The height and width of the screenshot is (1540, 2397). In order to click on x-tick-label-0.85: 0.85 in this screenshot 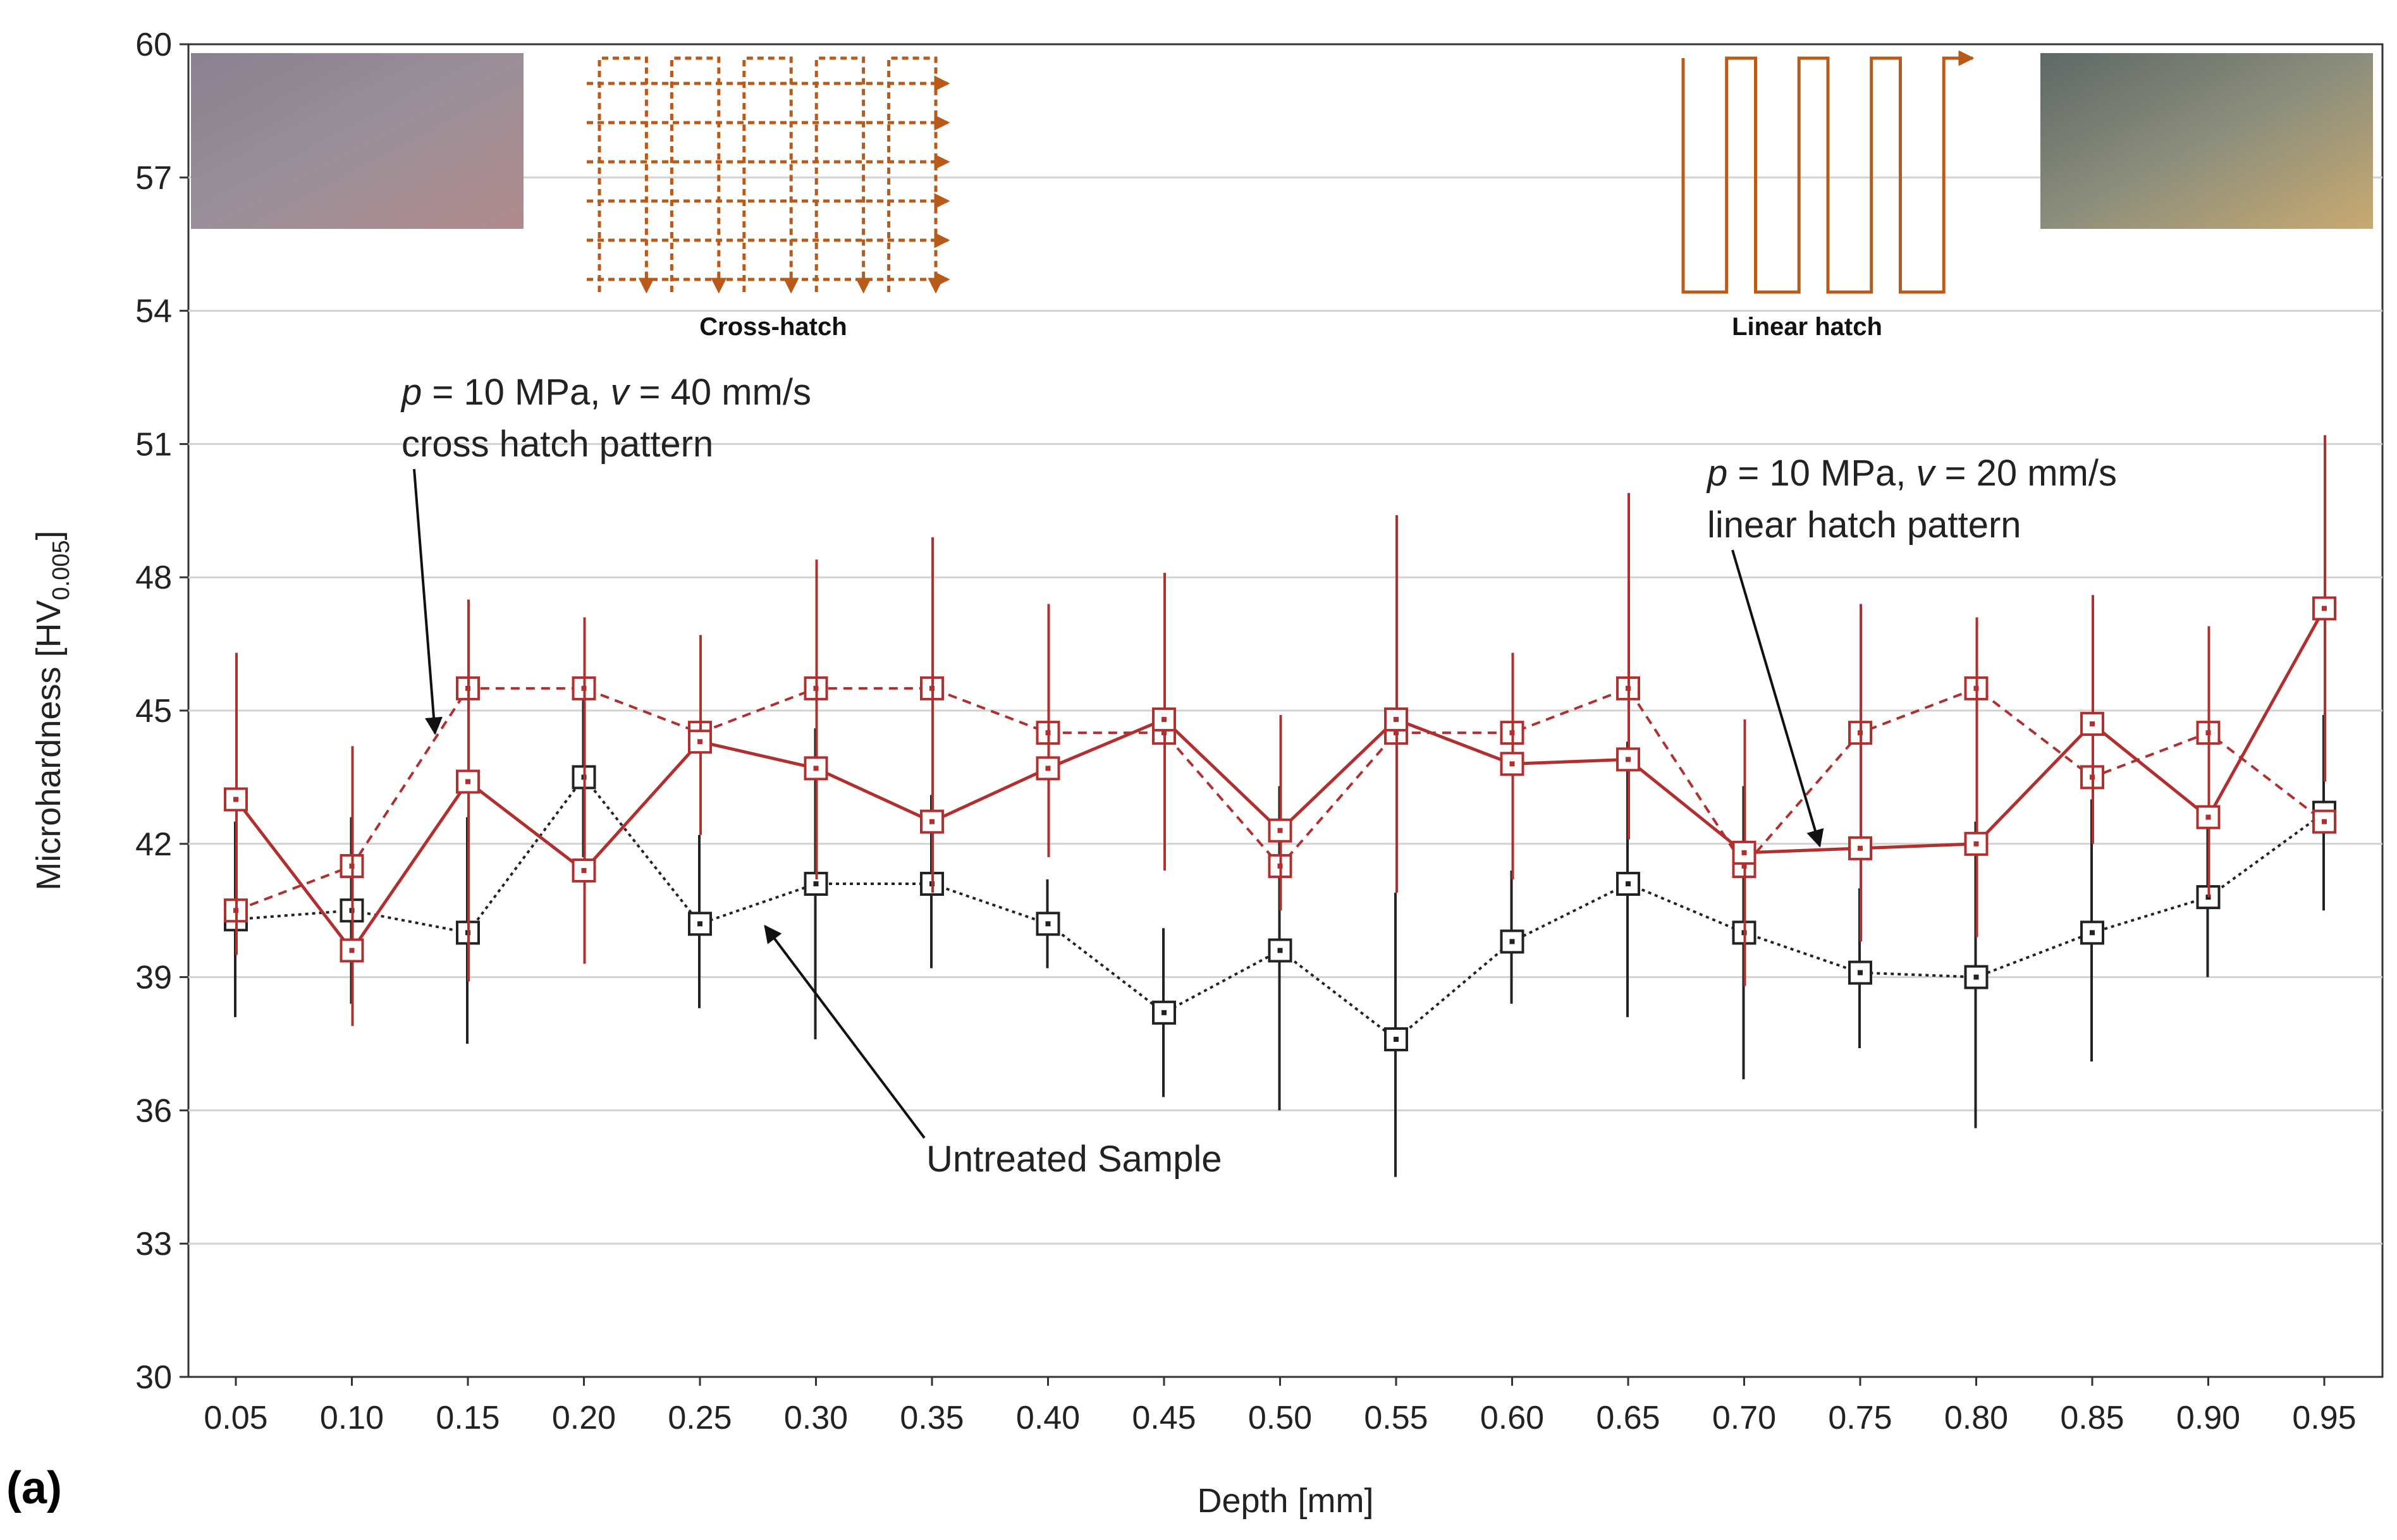, I will do `click(2092, 1418)`.